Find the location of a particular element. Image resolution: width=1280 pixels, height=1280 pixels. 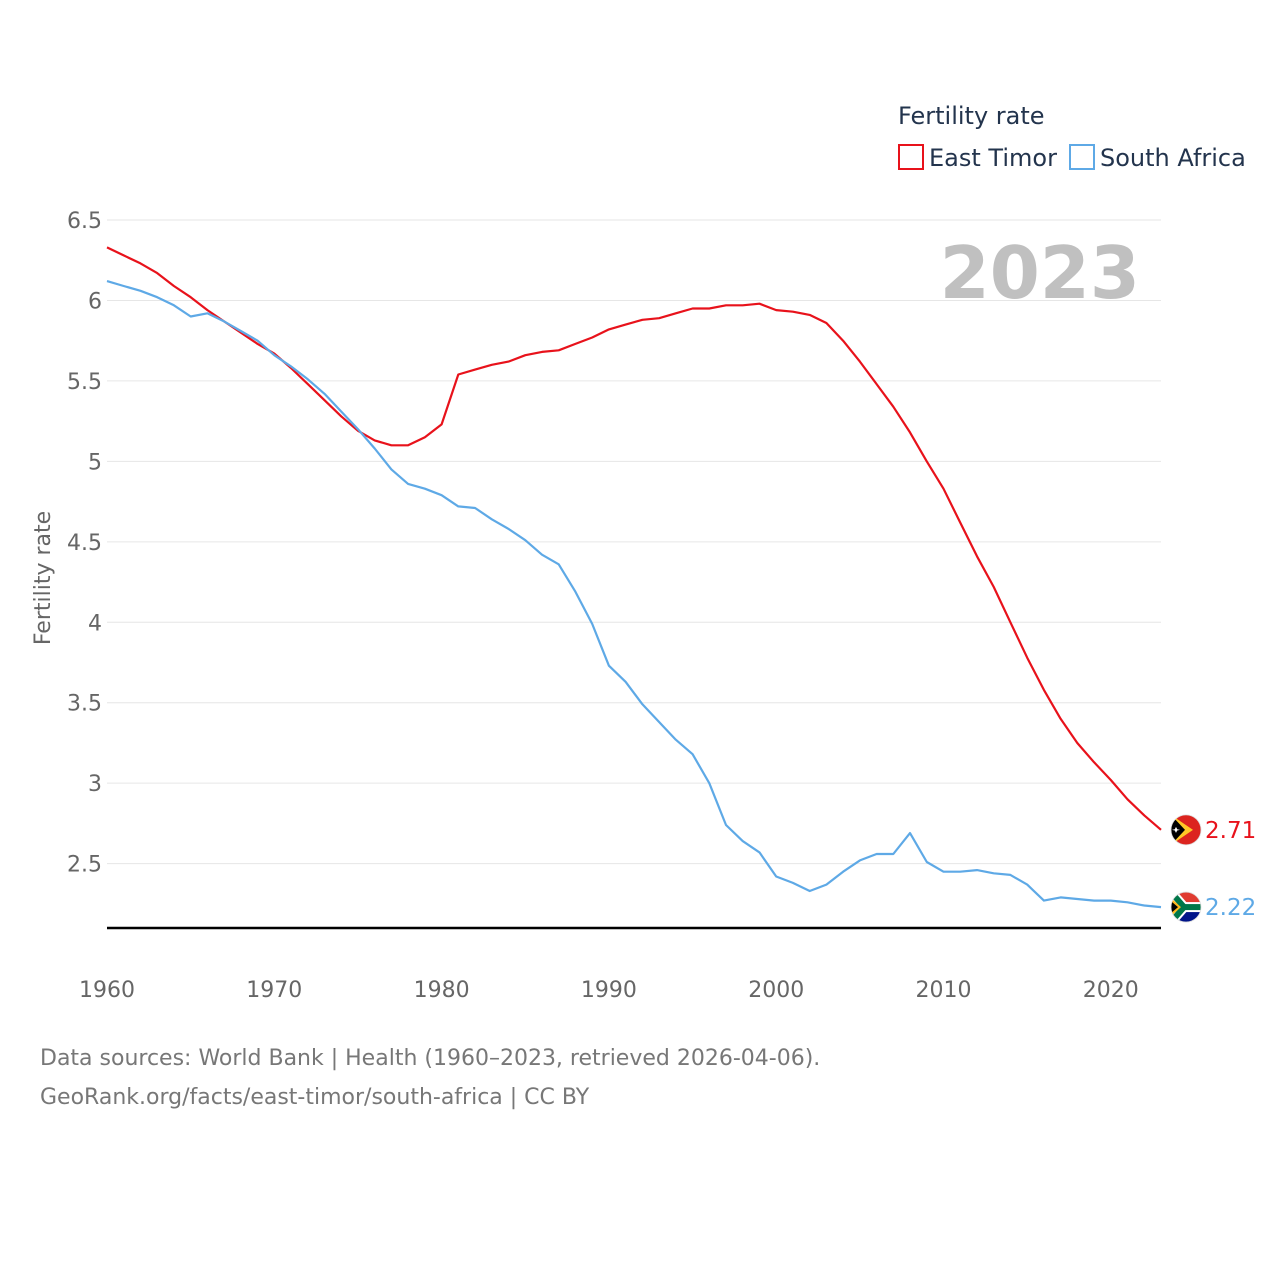

east-timor-flag-icon is located at coordinates (1186, 830).